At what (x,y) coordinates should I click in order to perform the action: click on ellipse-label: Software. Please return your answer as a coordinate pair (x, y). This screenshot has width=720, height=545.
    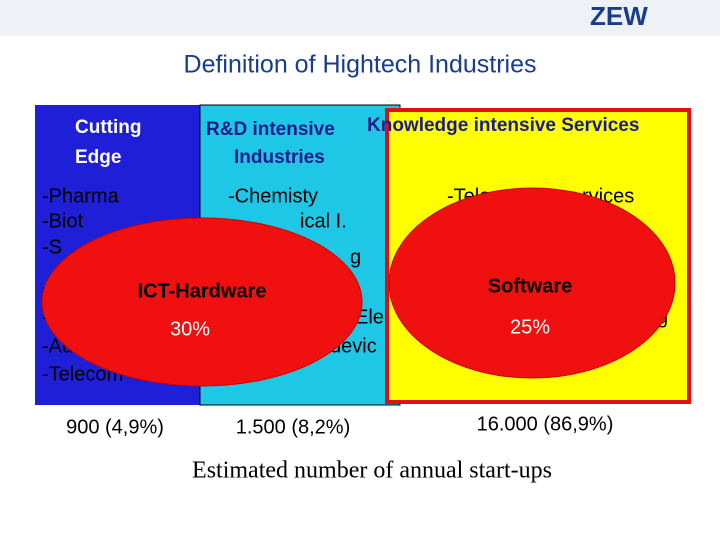
    Looking at the image, I should click on (530, 286).